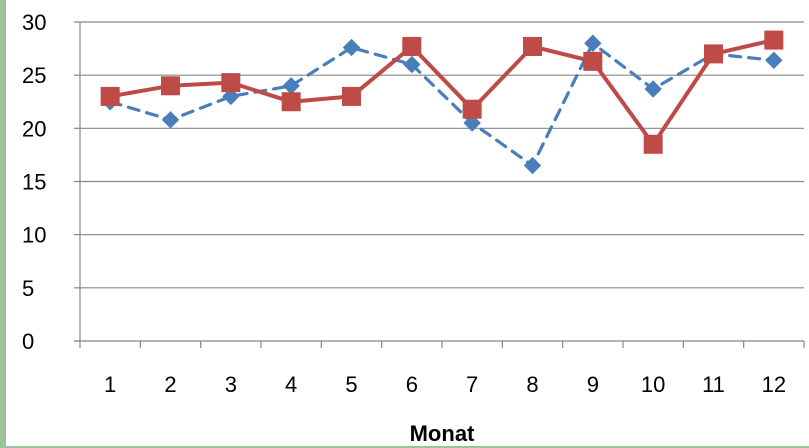  I want to click on y-tick-label-20: 20, so click(34, 128).